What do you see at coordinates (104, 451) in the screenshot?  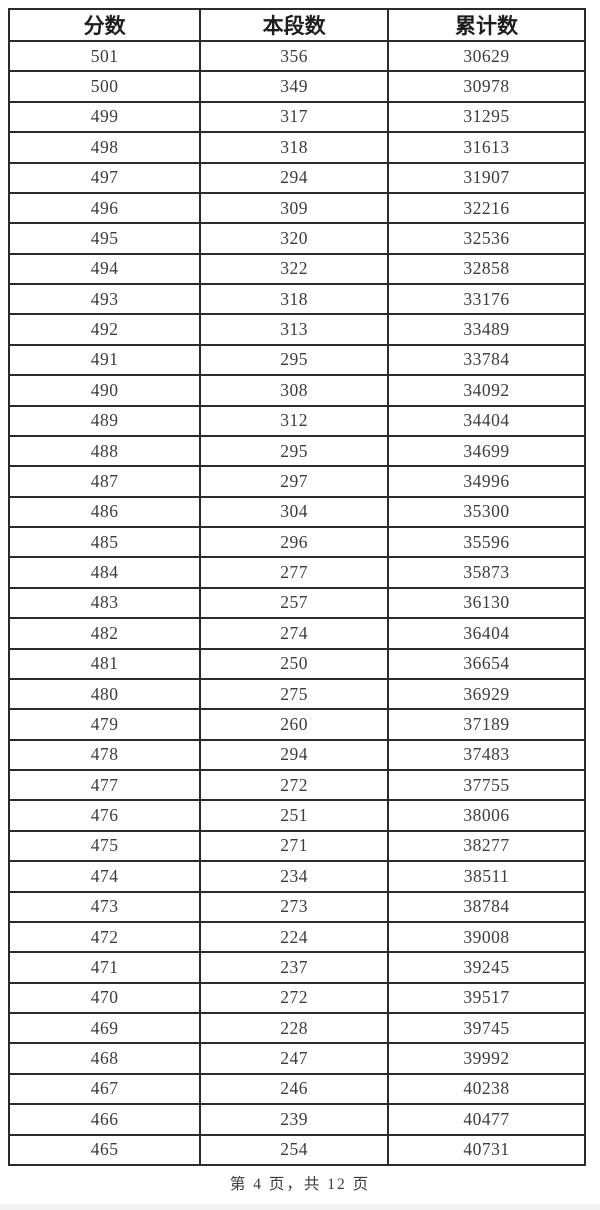 I see `table-cell: 488` at bounding box center [104, 451].